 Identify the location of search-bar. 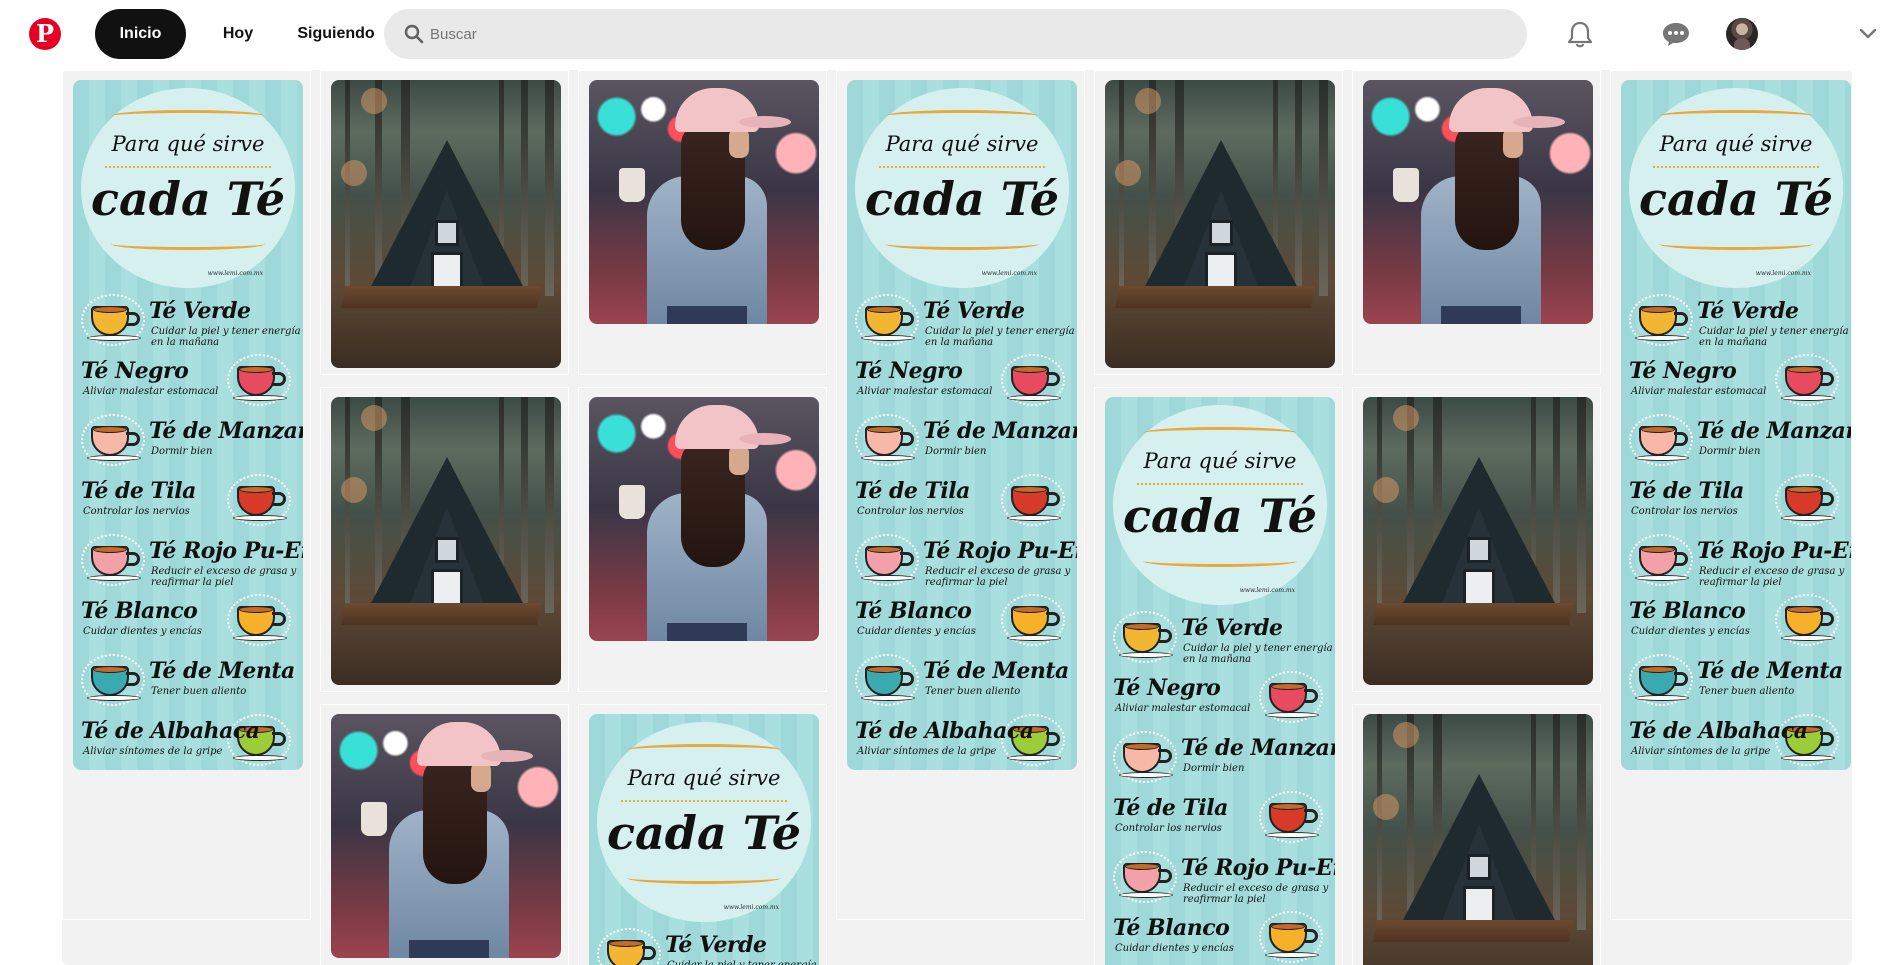
(955, 34).